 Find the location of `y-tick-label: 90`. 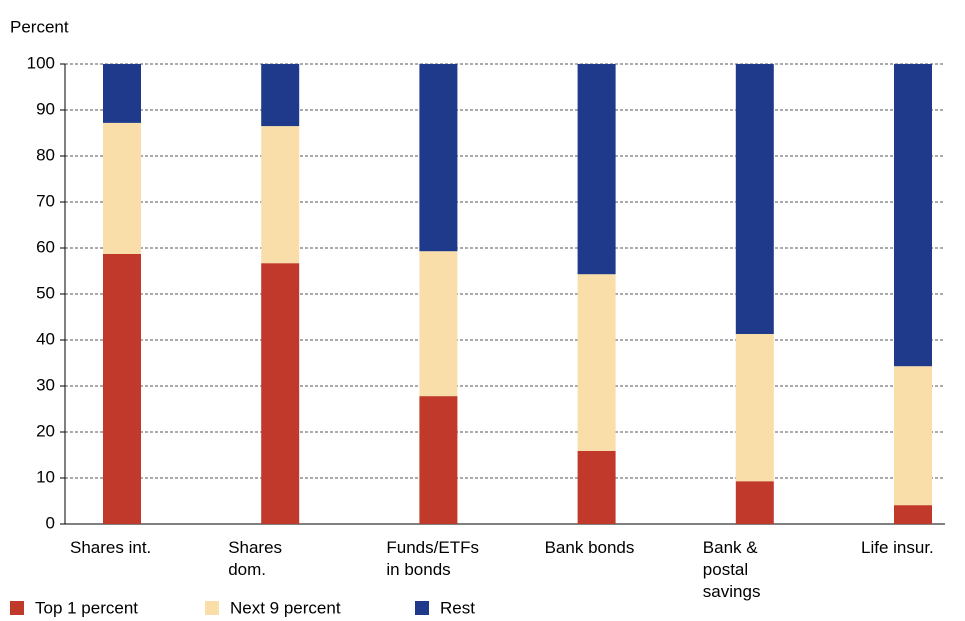

y-tick-label: 90 is located at coordinates (45, 108).